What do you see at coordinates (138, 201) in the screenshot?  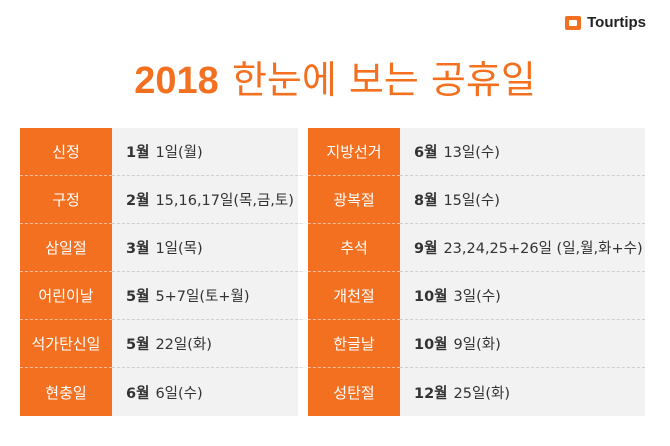 I see `holiday-month: 2월` at bounding box center [138, 201].